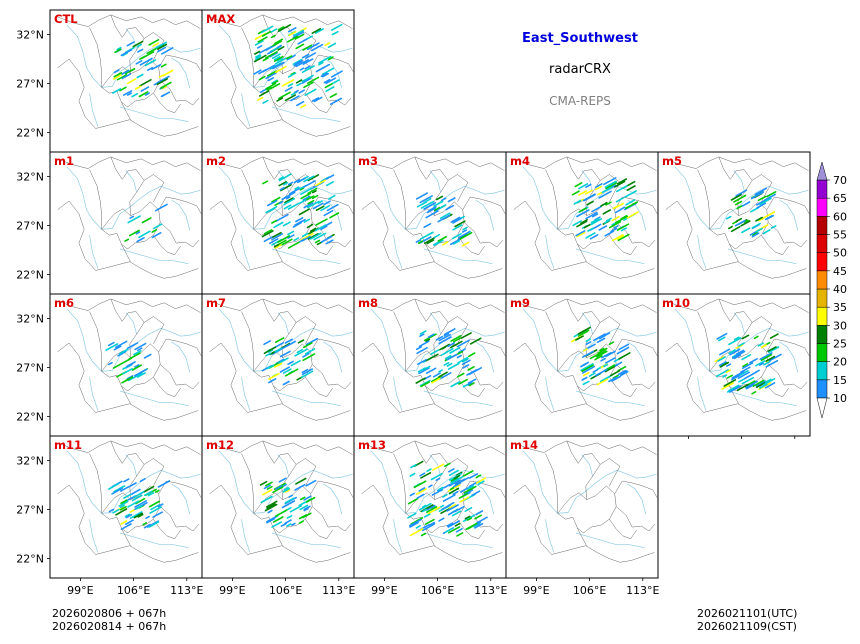 The image size is (860, 644). What do you see at coordinates (831, 290) in the screenshot?
I see `colorbar: 10 15 20 25 30 35 40 45 50 55 60 65 70` at bounding box center [831, 290].